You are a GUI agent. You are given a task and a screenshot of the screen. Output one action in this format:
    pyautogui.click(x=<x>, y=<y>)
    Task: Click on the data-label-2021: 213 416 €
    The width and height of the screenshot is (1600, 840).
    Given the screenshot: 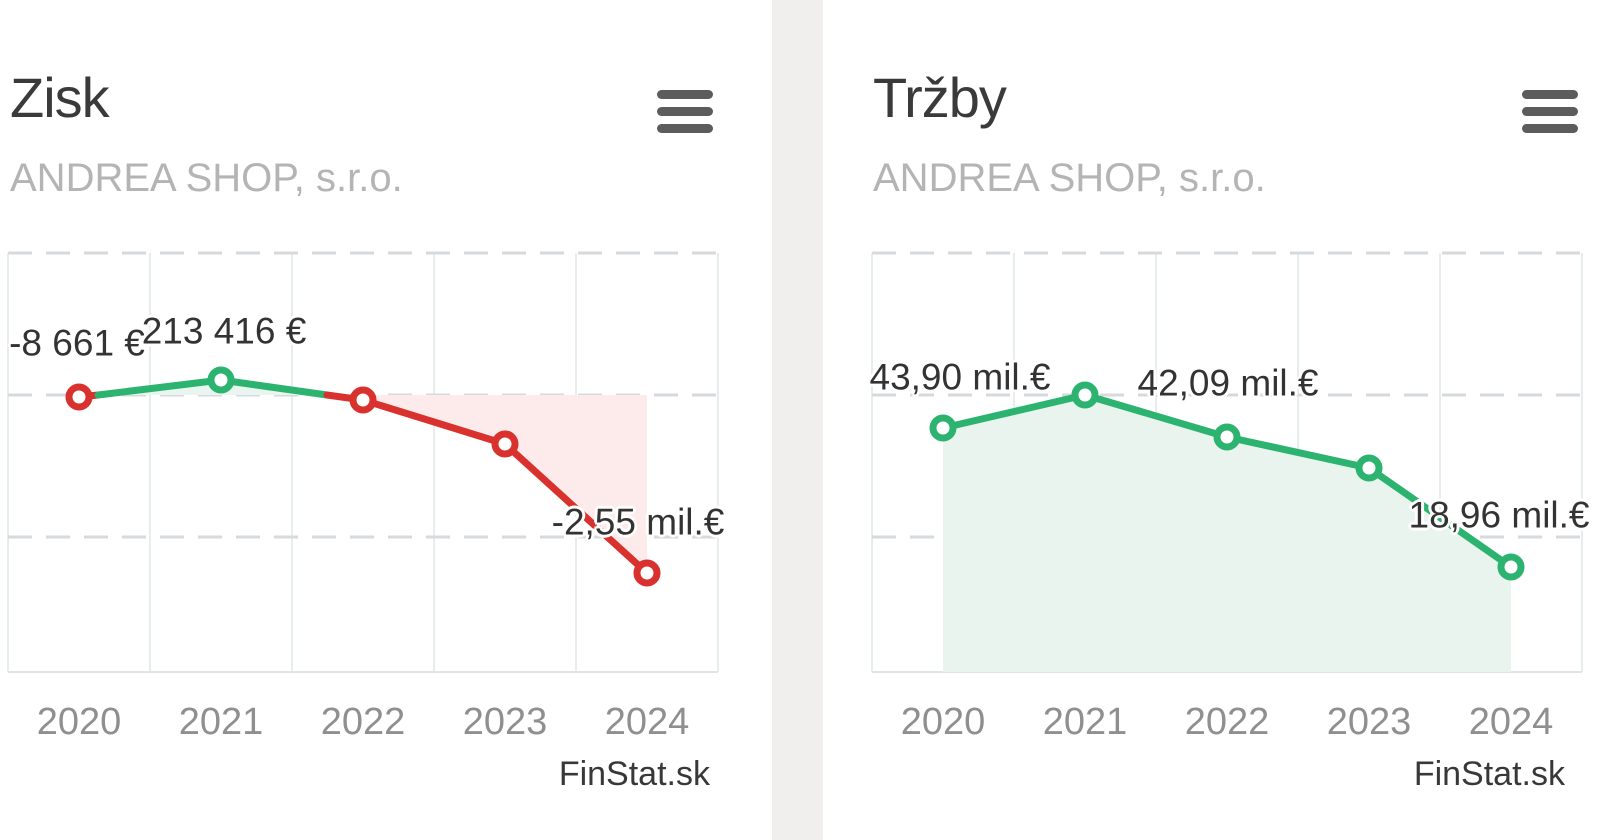 What is the action you would take?
    pyautogui.click(x=224, y=331)
    